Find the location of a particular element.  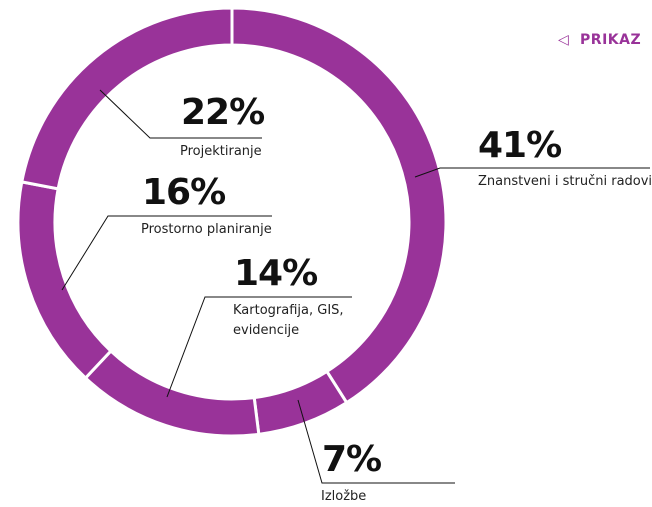

triangle-icon: ◁ is located at coordinates (564, 40).